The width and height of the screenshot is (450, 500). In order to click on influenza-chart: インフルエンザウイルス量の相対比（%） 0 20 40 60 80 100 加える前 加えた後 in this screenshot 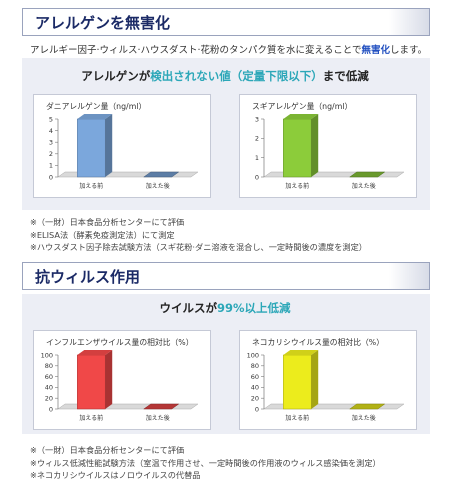, I will do `click(120, 379)`.